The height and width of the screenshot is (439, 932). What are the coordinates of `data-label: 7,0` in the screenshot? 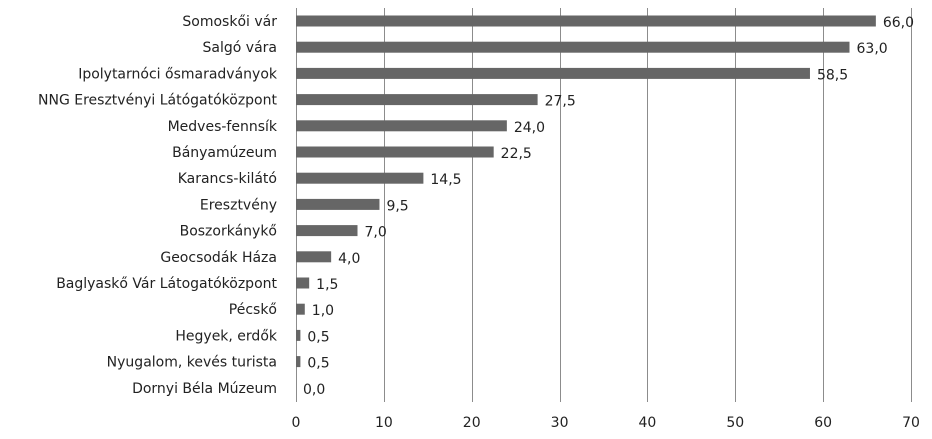 It's located at (376, 233).